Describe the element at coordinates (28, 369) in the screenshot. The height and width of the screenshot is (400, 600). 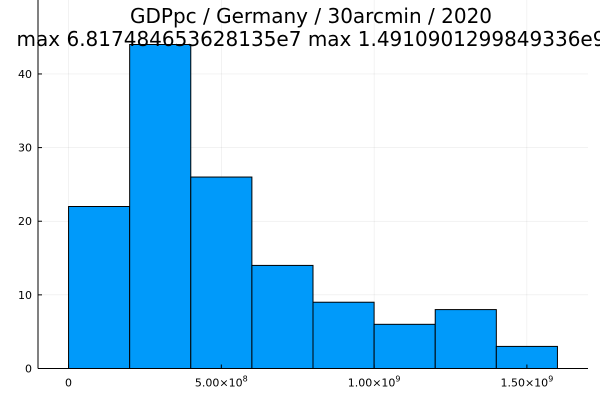
I see `y-tick-label-0: 0` at that location.